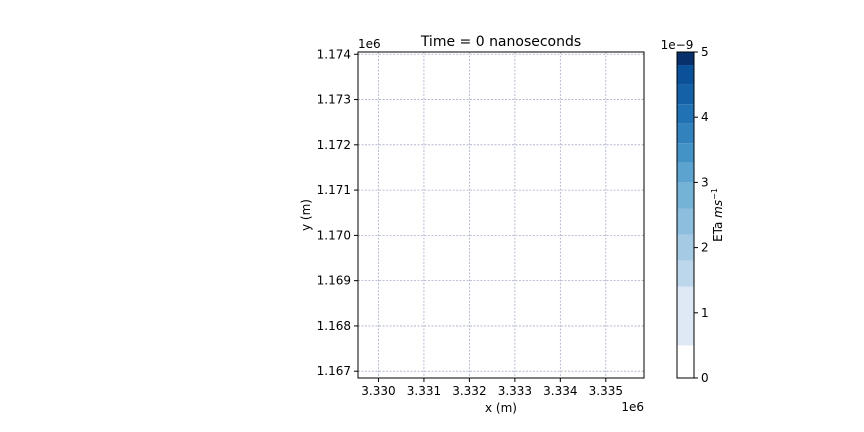 The image size is (864, 432). What do you see at coordinates (632, 407) in the screenshot?
I see `x-axis-offset-label: 1e6` at bounding box center [632, 407].